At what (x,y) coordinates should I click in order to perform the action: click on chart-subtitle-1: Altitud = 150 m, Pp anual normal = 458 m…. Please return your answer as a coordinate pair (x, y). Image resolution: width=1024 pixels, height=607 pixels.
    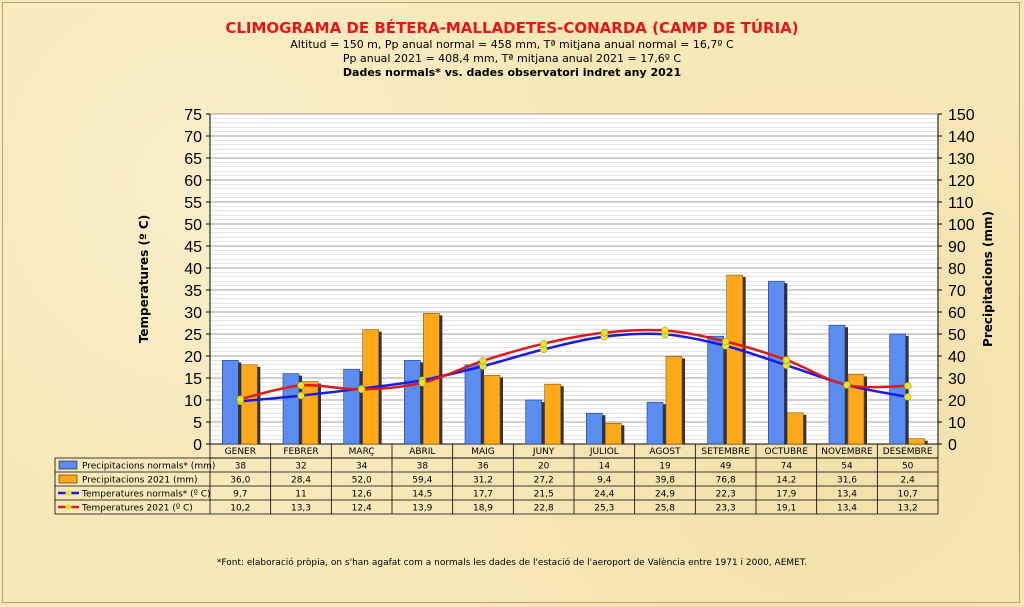
    Looking at the image, I should click on (512, 44).